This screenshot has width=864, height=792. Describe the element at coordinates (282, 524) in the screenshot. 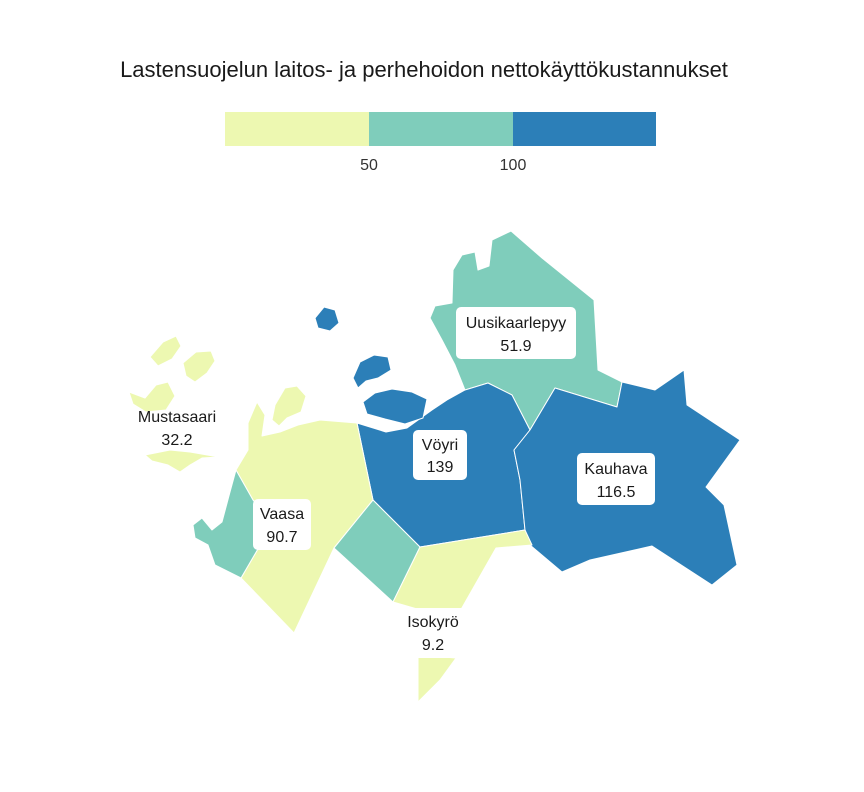

I see `label-box-vaasa` at that location.